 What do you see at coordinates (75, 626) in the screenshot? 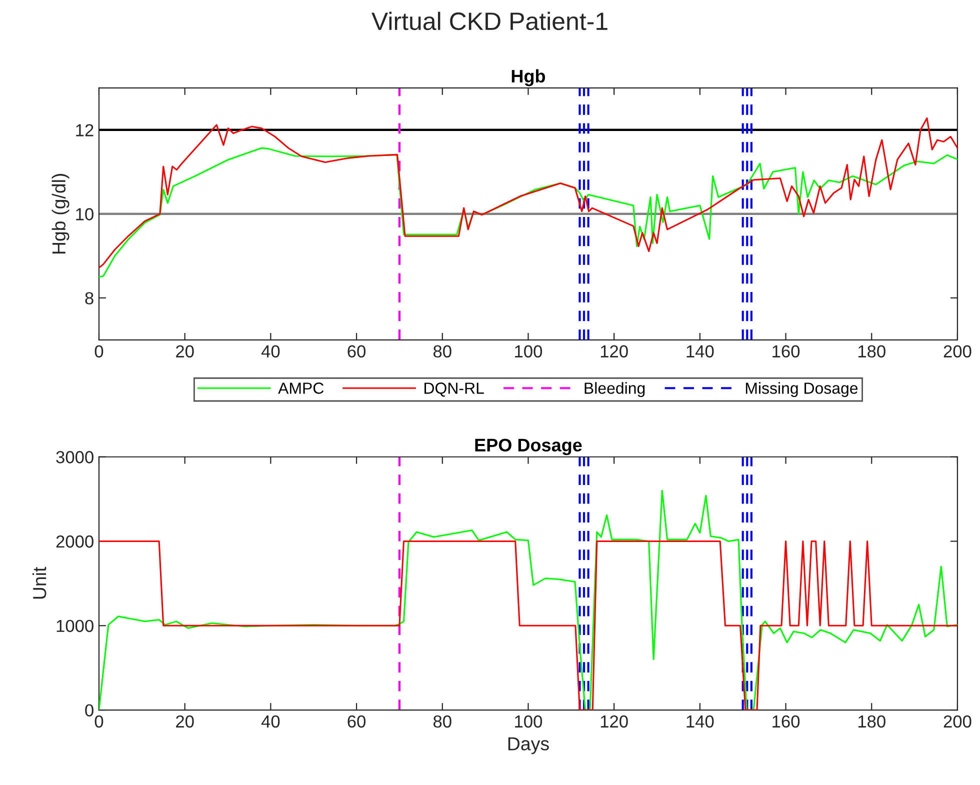
I see `y-tick-label: 1000` at bounding box center [75, 626].